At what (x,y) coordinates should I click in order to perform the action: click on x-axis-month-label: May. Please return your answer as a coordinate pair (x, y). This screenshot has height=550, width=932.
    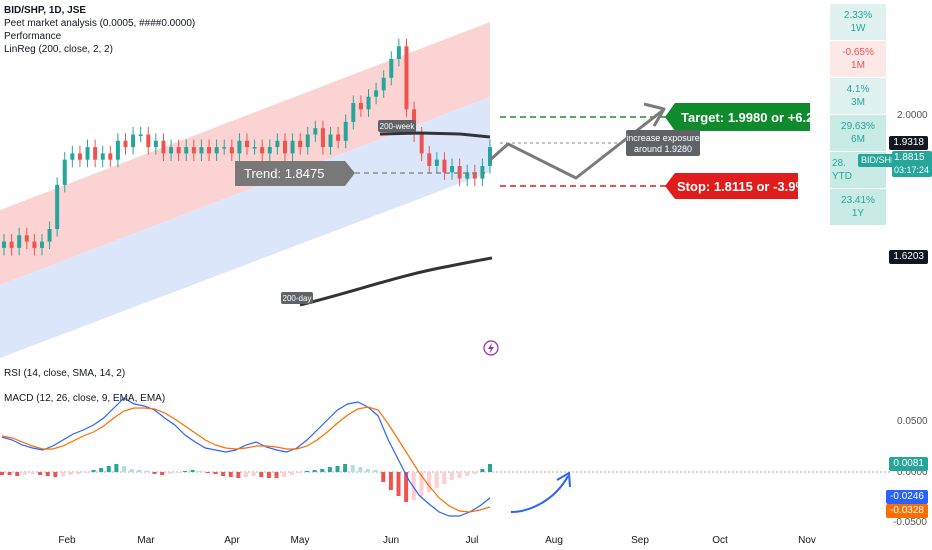
    Looking at the image, I should click on (300, 540).